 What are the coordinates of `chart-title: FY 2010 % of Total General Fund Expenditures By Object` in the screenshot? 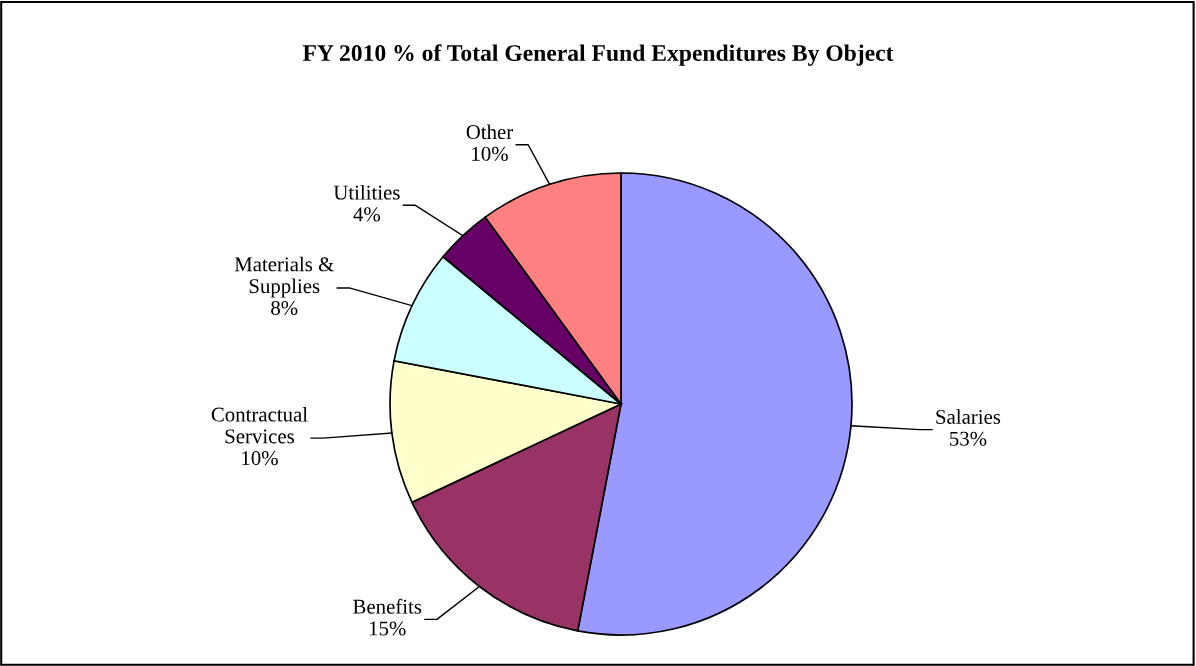 It's located at (598, 55).